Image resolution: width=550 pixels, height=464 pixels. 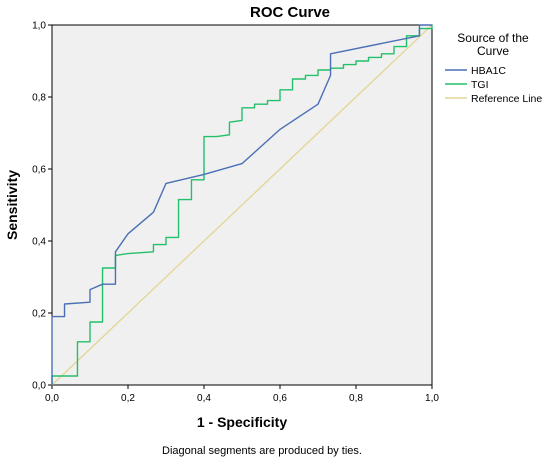 I want to click on x-tick-label: 0,4, so click(x=204, y=398).